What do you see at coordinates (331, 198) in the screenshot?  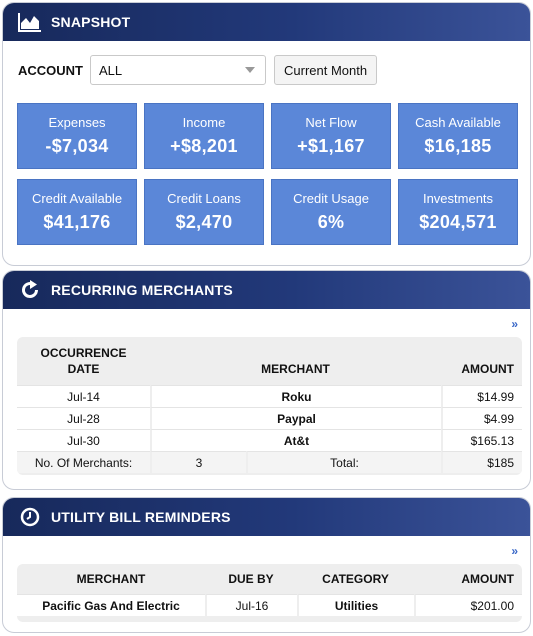 I see `tile-label: Credit Usage` at bounding box center [331, 198].